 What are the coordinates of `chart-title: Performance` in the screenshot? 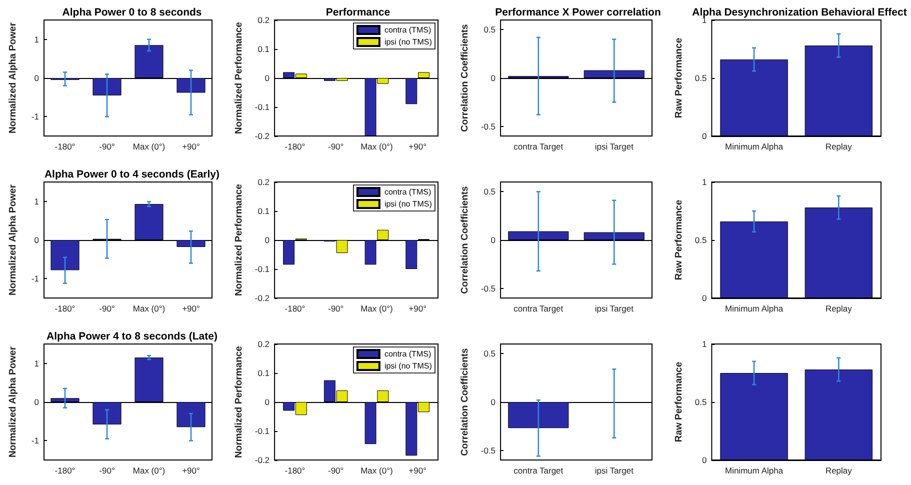 It's located at (358, 12).